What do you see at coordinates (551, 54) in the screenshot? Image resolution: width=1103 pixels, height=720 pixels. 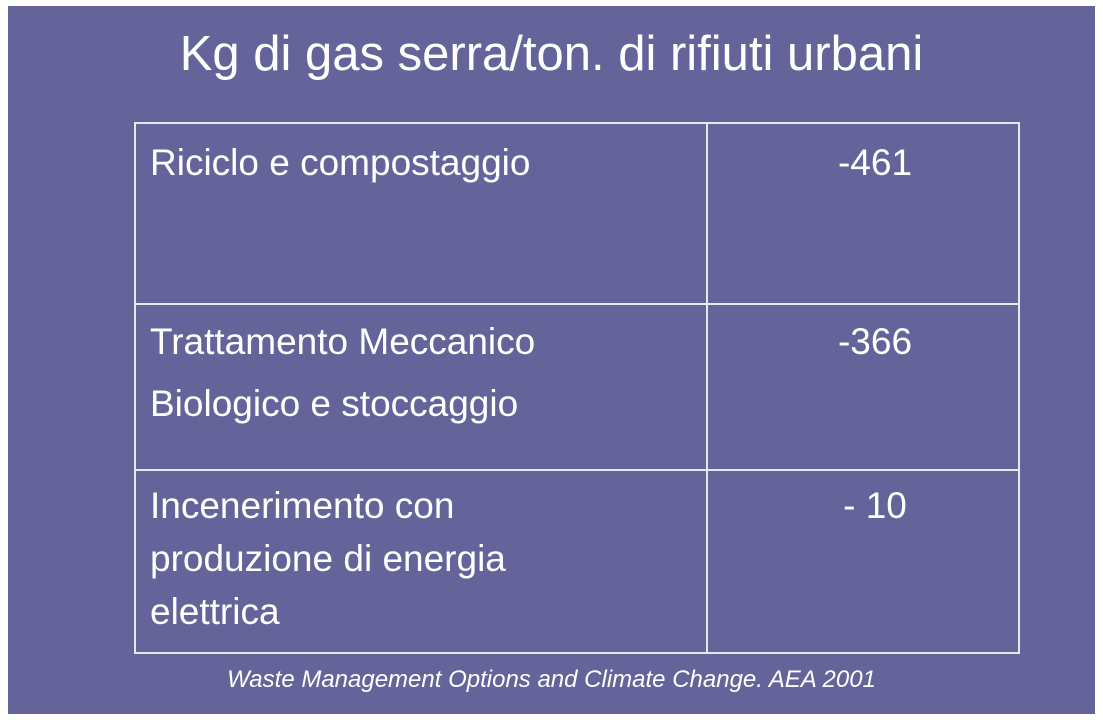 I see `title: Kg di gas serra/ton. di rifiuti urbani` at bounding box center [551, 54].